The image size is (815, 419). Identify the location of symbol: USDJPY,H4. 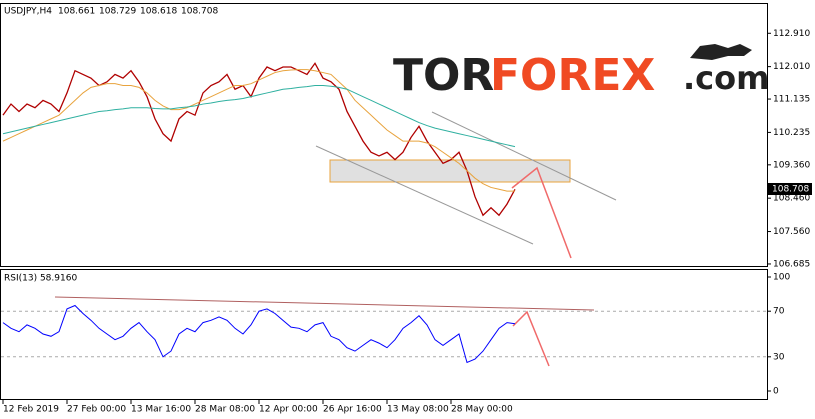
(28, 12).